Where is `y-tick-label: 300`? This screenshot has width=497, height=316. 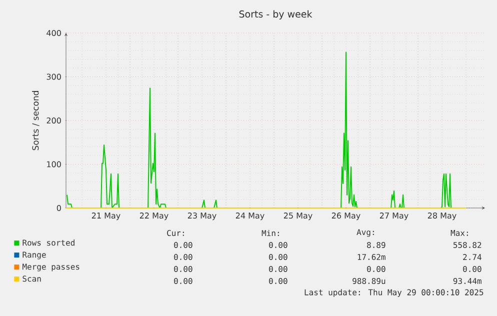 y-tick-label: 300 is located at coordinates (53, 77).